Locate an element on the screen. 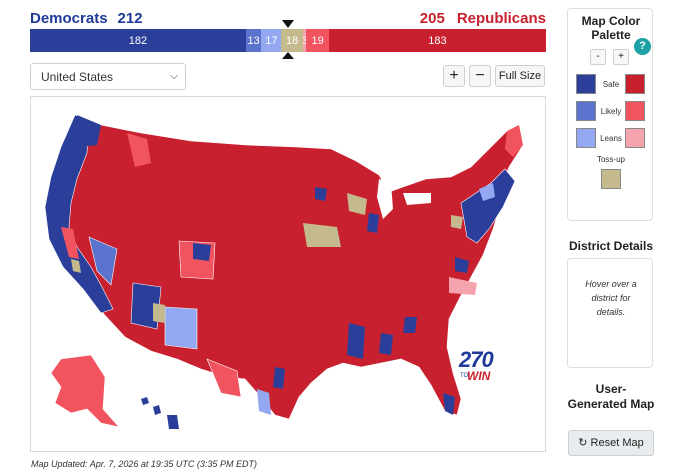  help-icon: ? is located at coordinates (642, 46).